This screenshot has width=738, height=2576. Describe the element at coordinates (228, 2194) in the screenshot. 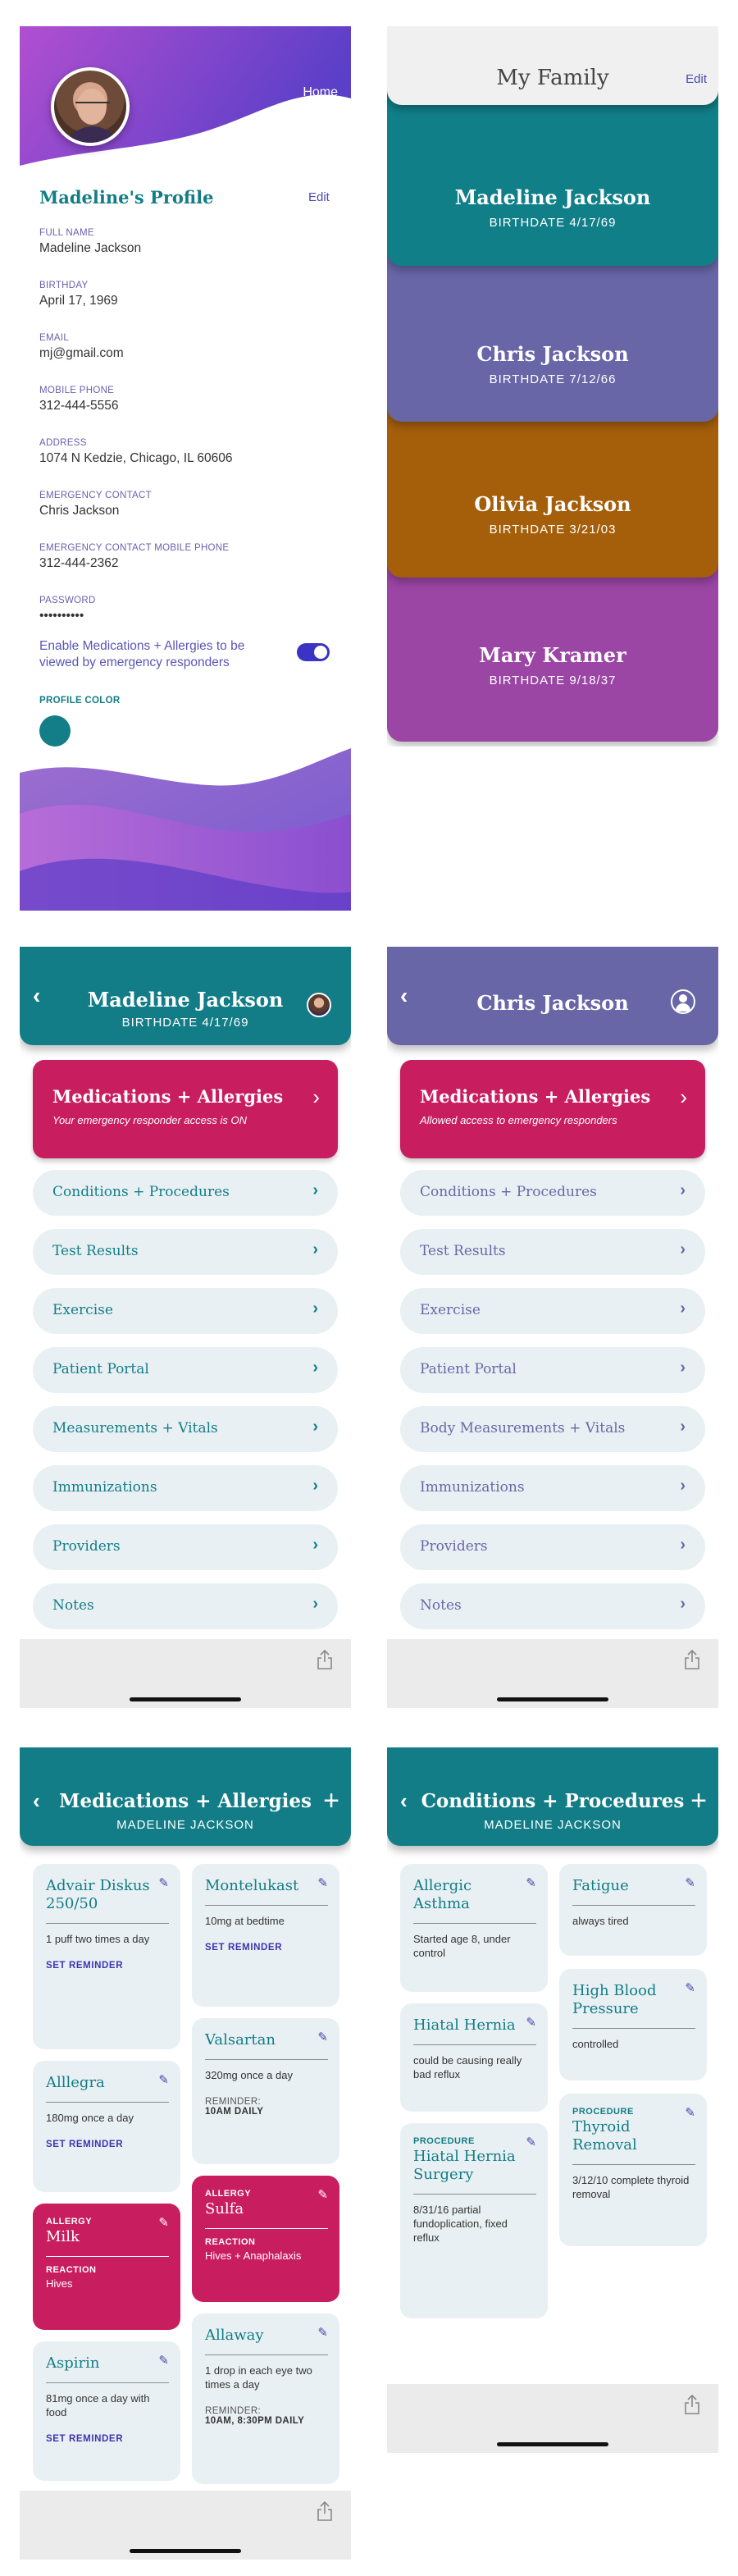

I see `card-tag: ALLERGY` at that location.